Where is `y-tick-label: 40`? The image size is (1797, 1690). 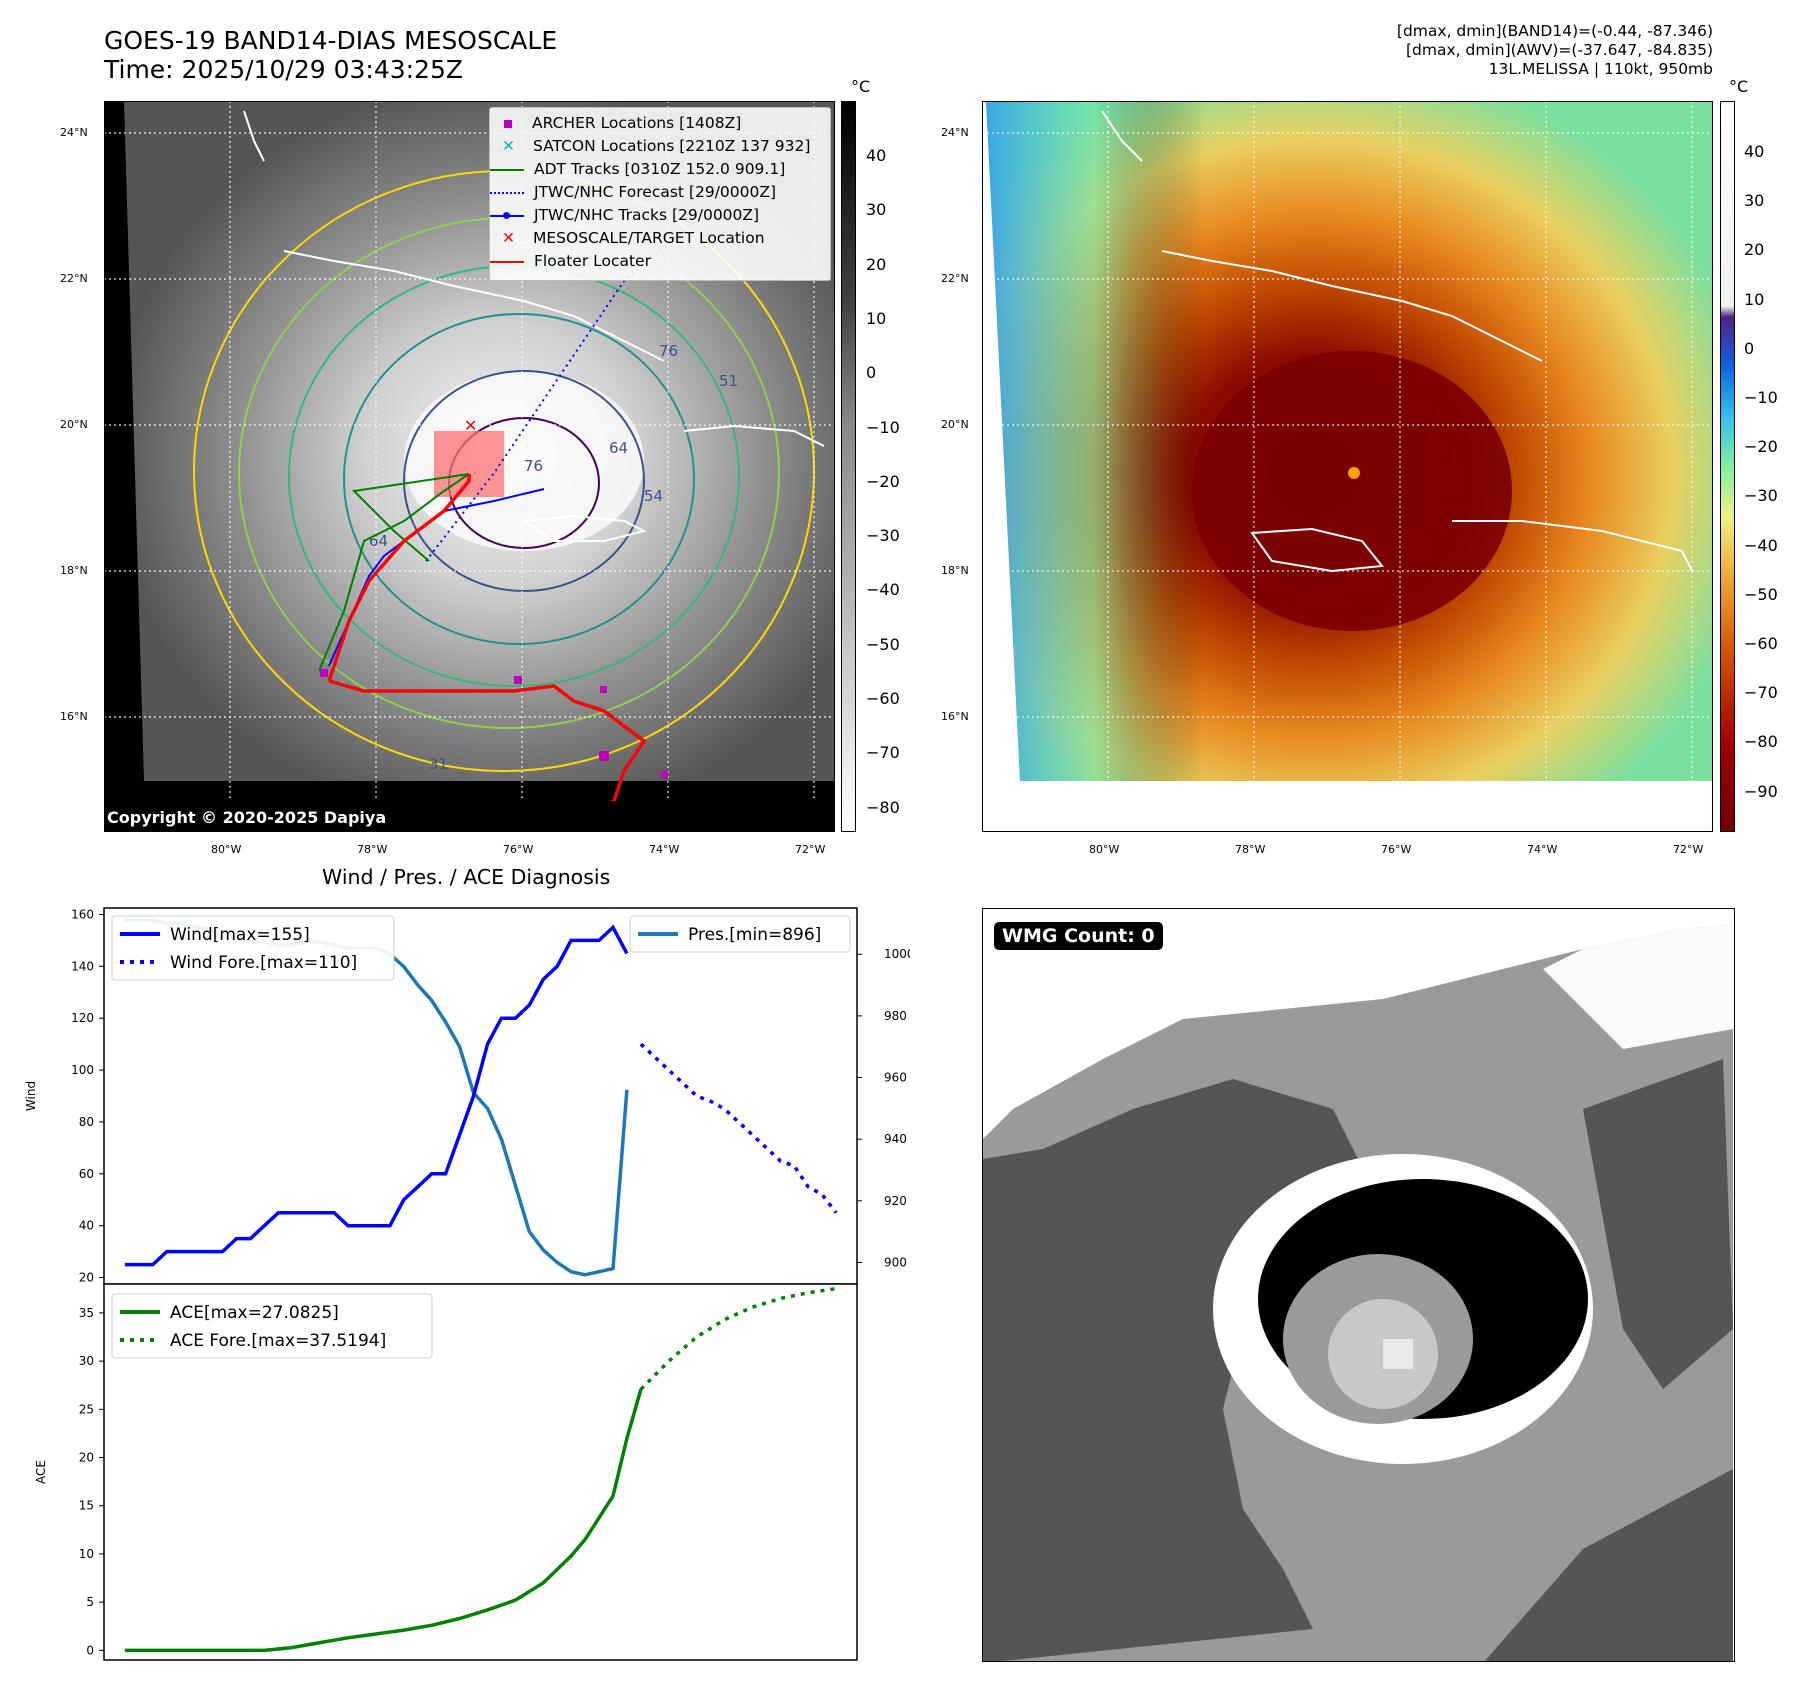 y-tick-label: 40 is located at coordinates (86, 1226).